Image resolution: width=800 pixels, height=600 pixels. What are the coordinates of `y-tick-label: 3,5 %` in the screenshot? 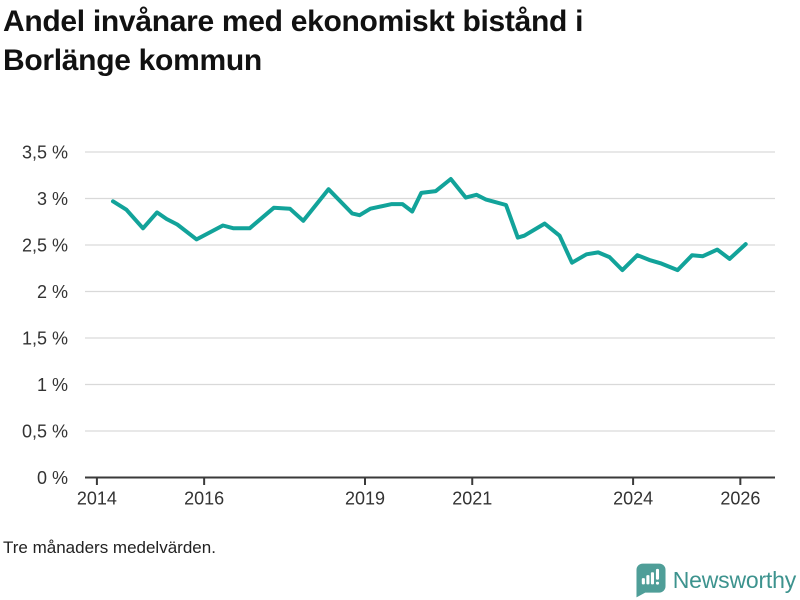 It's located at (45, 153).